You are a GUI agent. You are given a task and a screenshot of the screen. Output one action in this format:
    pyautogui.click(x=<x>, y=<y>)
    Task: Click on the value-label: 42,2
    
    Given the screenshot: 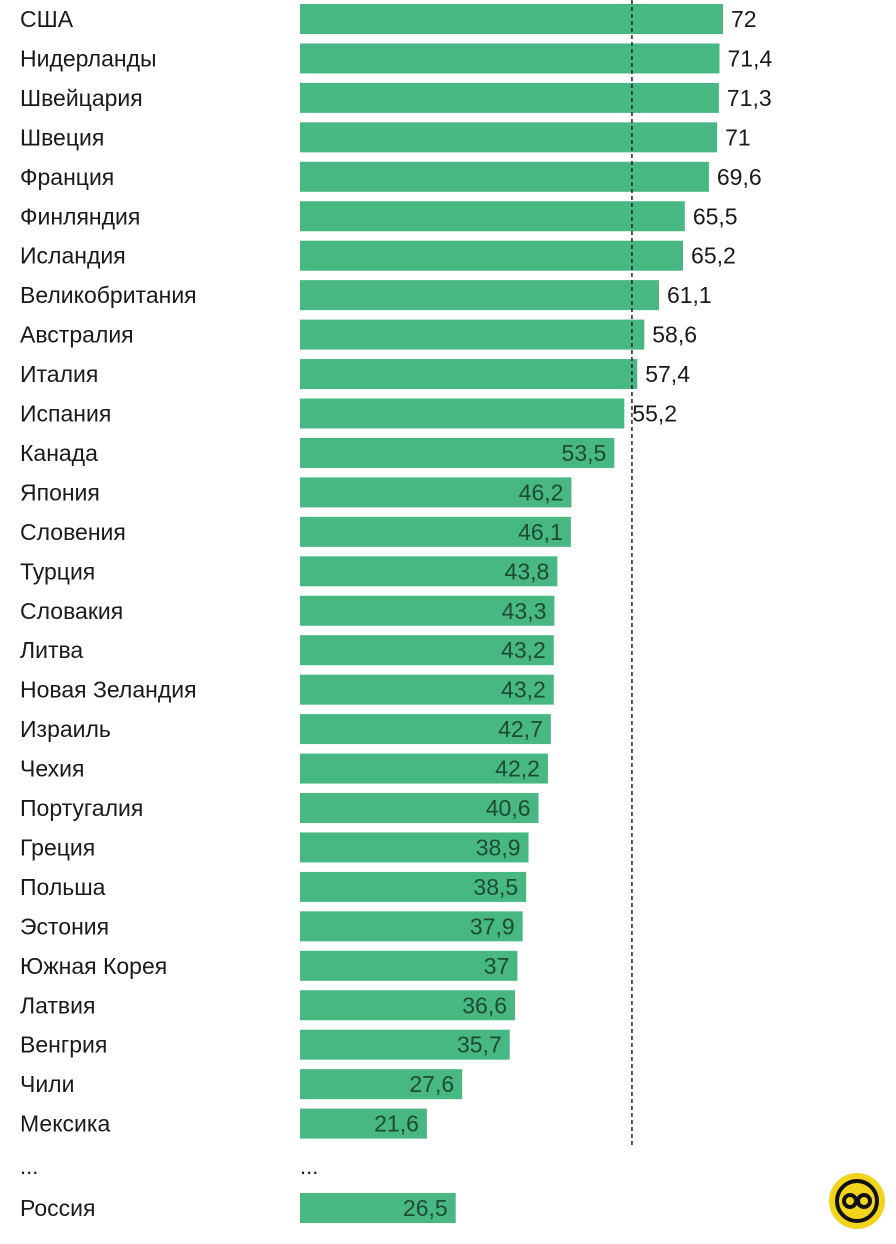 What is the action you would take?
    pyautogui.click(x=517, y=769)
    